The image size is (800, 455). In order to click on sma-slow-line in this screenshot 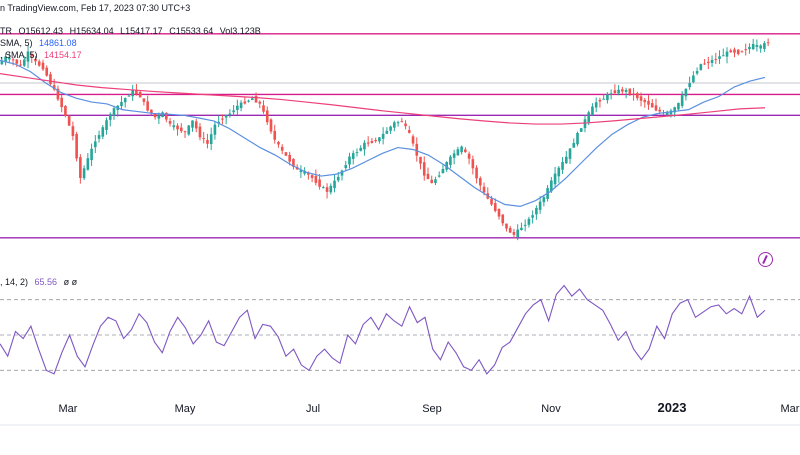, I will do `click(383, 99)`.